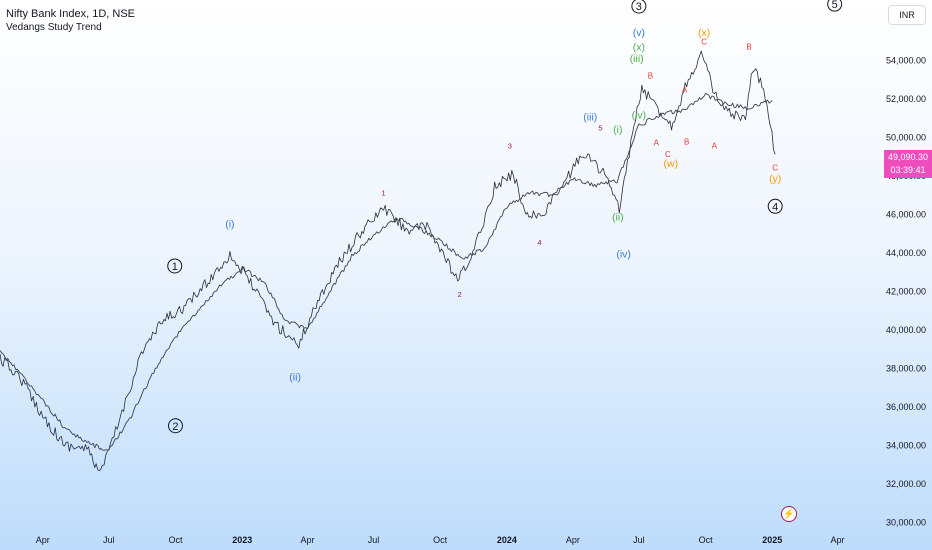  I want to click on y-tick-label: 50,000.00, so click(906, 138).